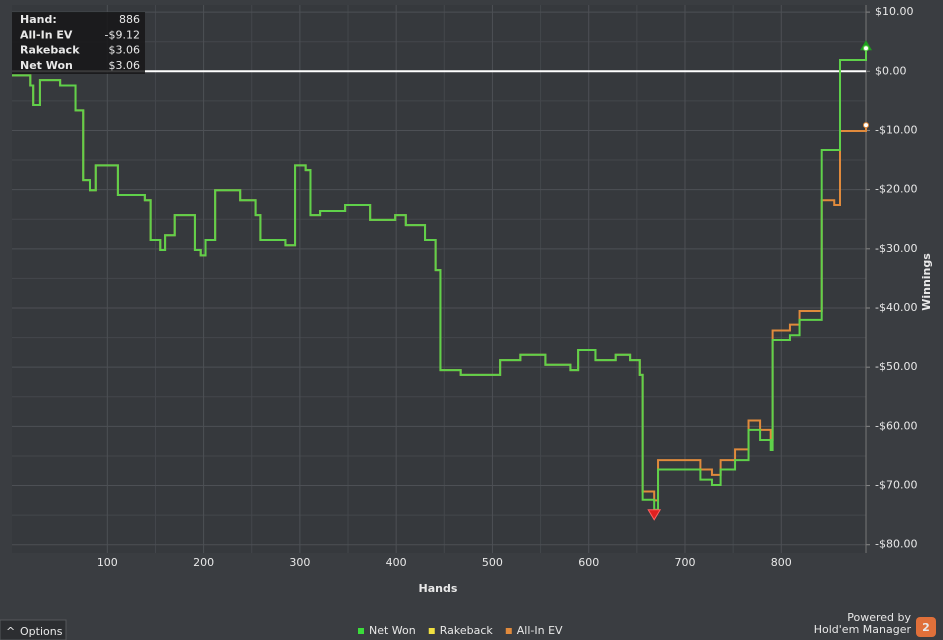  What do you see at coordinates (10, 631) in the screenshot?
I see `options-caret: ^` at bounding box center [10, 631].